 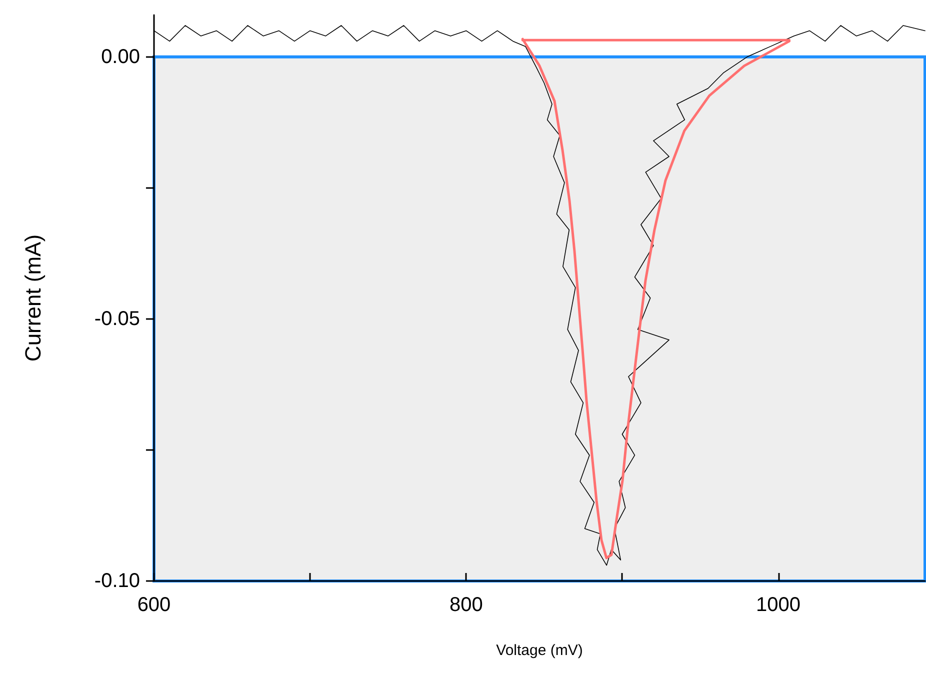 What do you see at coordinates (120, 57) in the screenshot?
I see `y-tick-label: 0.00` at bounding box center [120, 57].